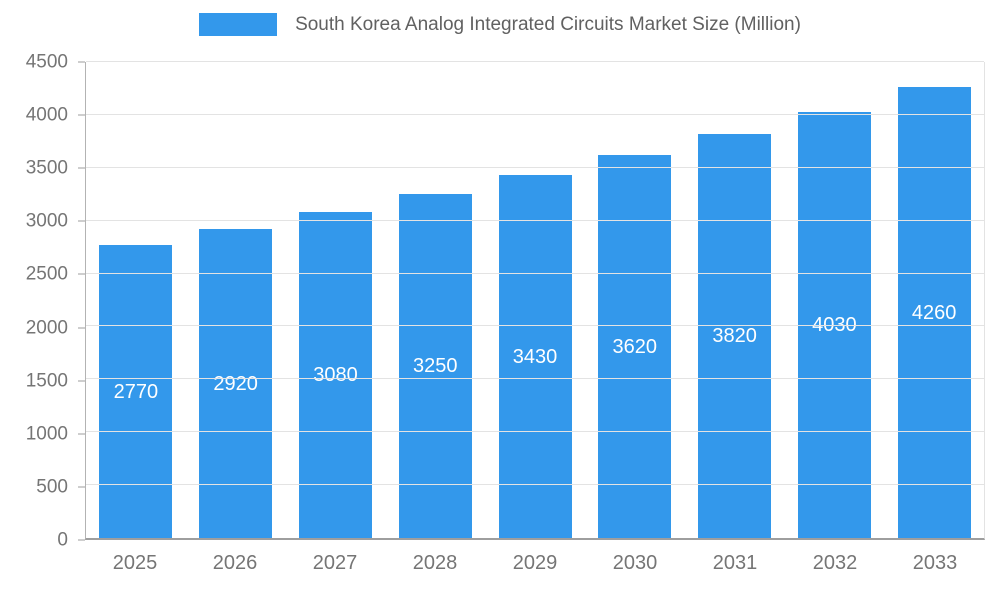 The width and height of the screenshot is (1000, 600). I want to click on y-axis-tick-label: 4000, so click(46, 115).